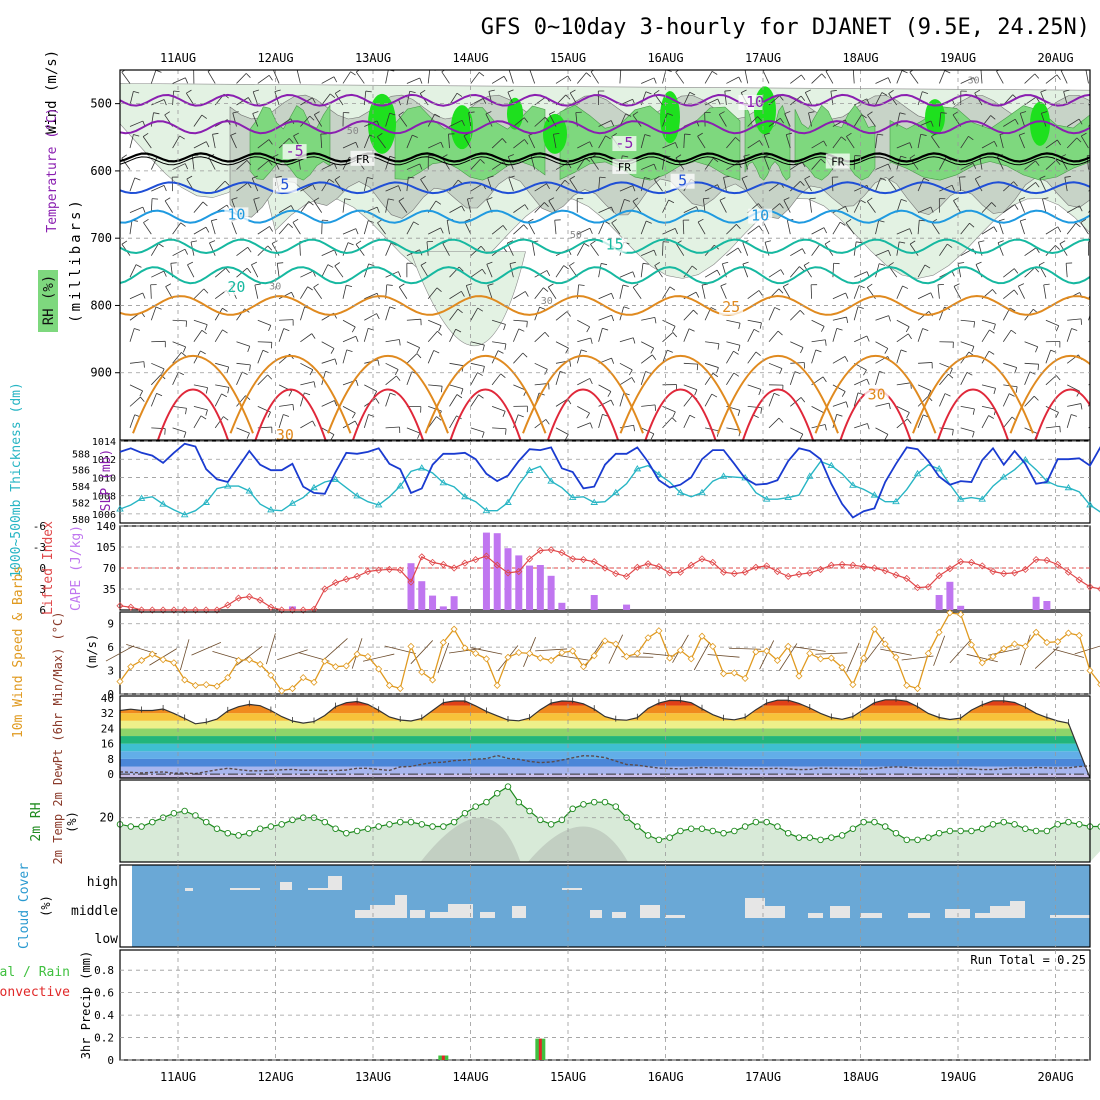 Image resolution: width=1100 pixels, height=1100 pixels. Describe the element at coordinates (605, 724) in the screenshot. I see `temperature-band` at that location.